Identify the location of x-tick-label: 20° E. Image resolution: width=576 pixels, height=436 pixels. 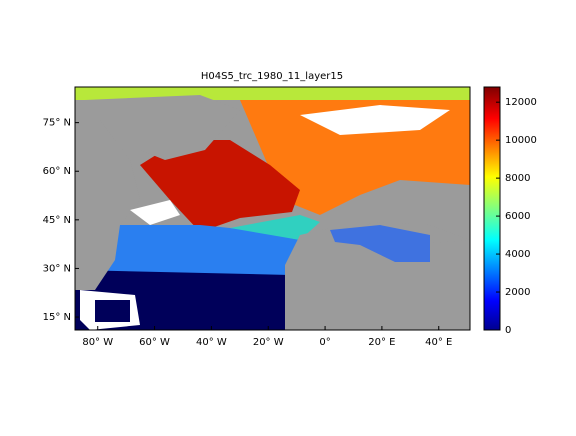
(381, 342).